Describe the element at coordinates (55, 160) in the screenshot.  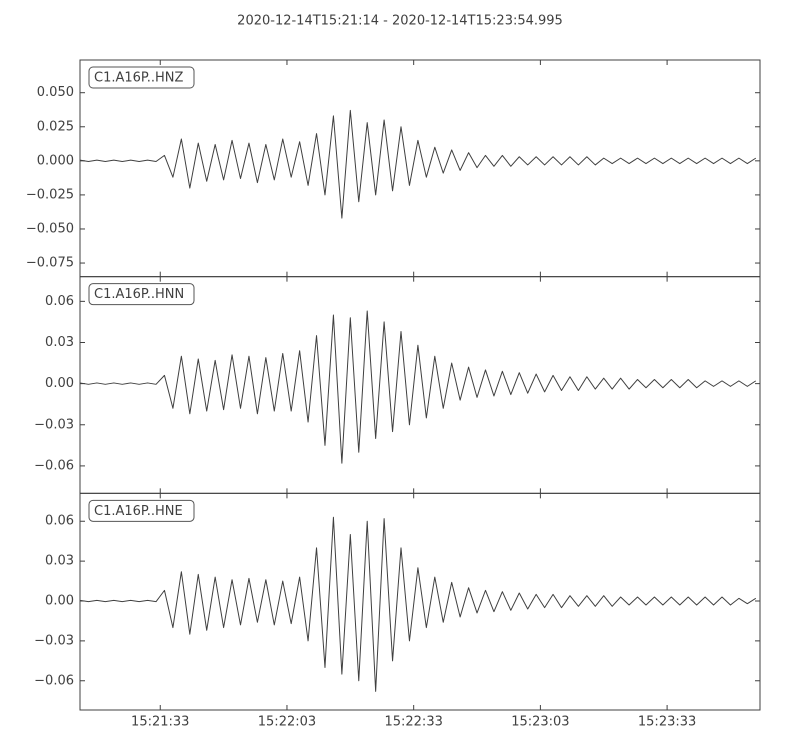
I see `y-tick-label: 0.000` at that location.